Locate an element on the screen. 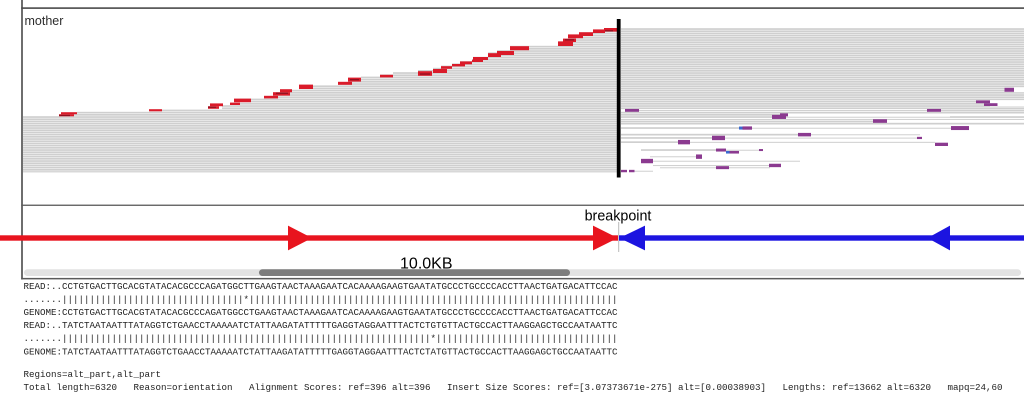 The image size is (1024, 405). svg-text: 10.0KB is located at coordinates (426, 264).